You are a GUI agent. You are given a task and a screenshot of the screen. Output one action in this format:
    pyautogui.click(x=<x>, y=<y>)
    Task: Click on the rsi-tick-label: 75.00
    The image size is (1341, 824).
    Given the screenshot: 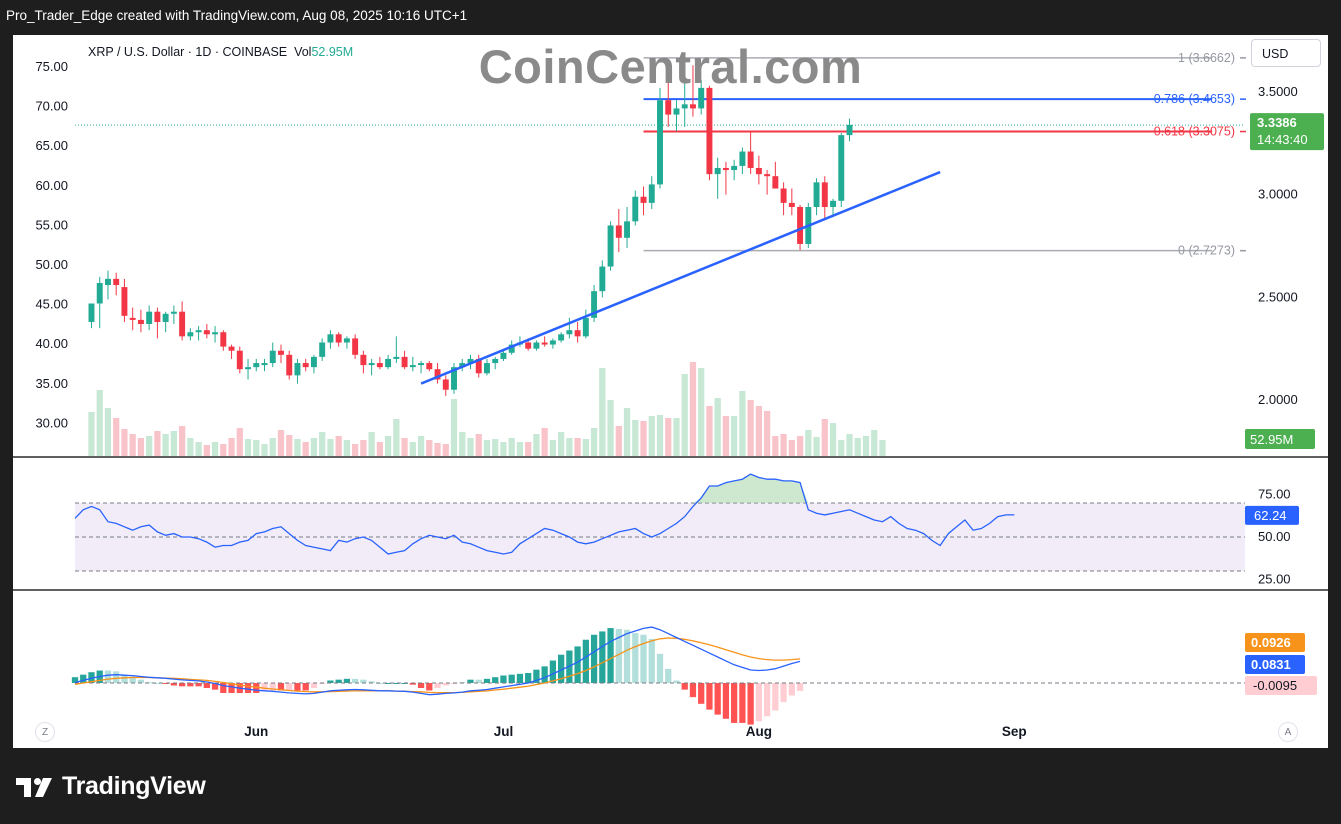 What is the action you would take?
    pyautogui.click(x=1274, y=494)
    